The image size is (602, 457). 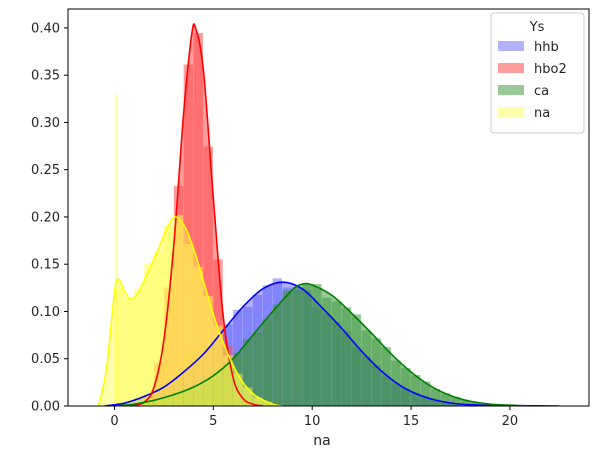 I want to click on y-axis: 0.00 0.05 0.10 0.15 0.20 0.25 0.30 0.35 0.40, so click(x=49, y=218).